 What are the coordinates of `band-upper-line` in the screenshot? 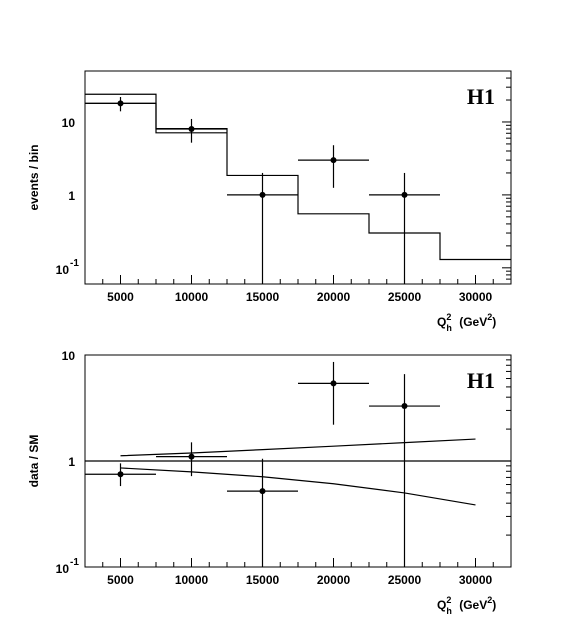 It's located at (298, 447).